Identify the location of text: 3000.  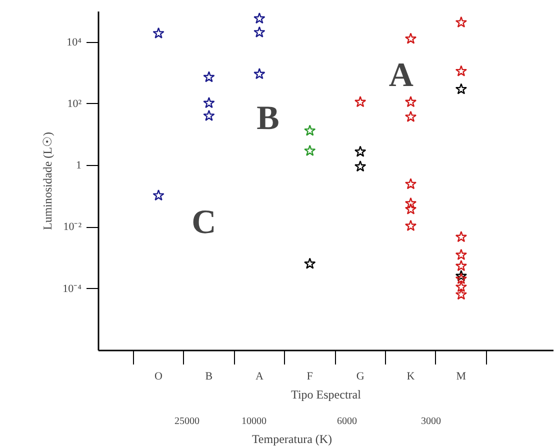
(431, 422).